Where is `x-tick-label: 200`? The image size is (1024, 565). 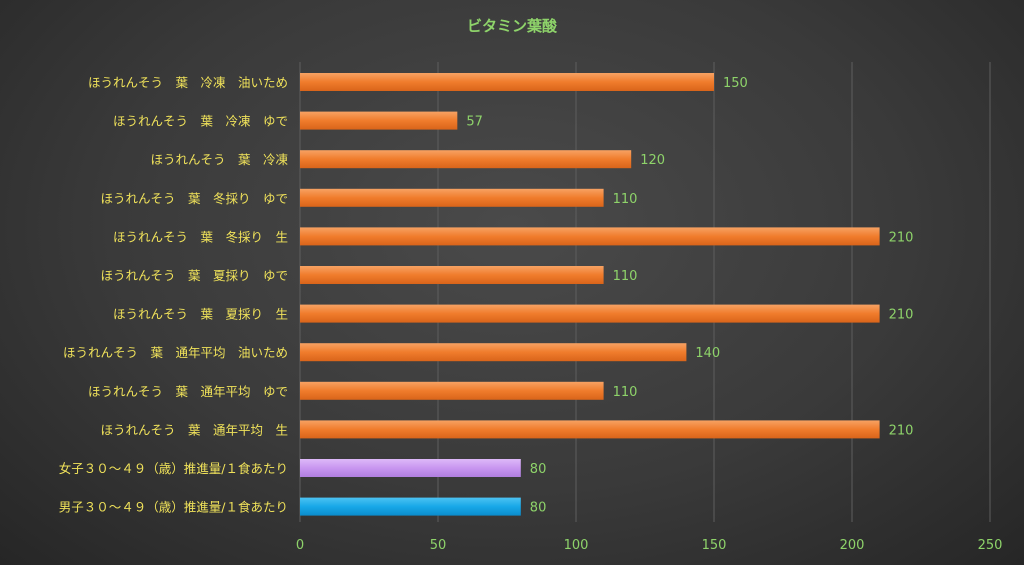
x-tick-label: 200 is located at coordinates (852, 545).